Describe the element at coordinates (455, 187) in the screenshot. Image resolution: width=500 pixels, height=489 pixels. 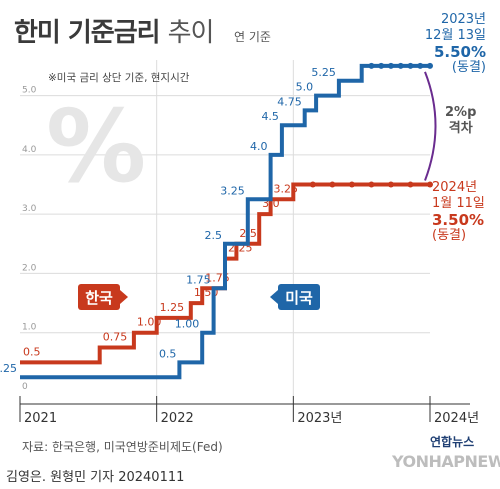
I see `korea-annotation-year: 2024년` at that location.